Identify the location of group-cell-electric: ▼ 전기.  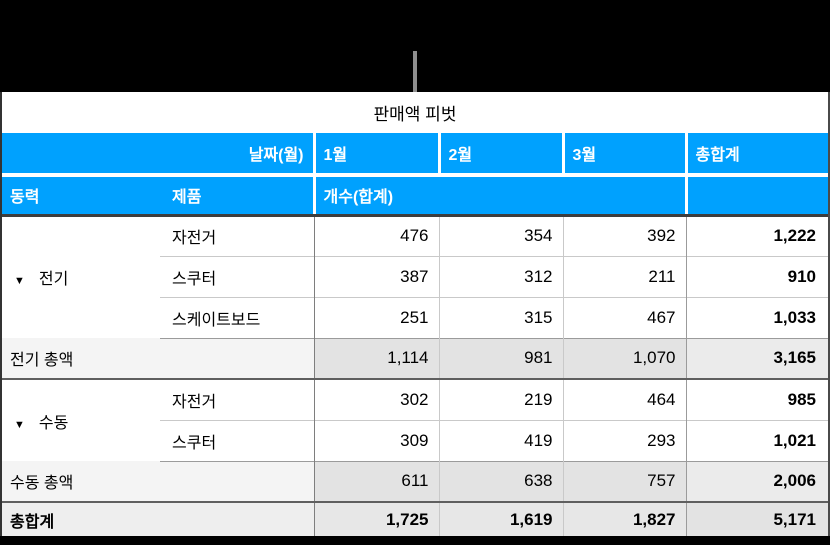
(81, 276).